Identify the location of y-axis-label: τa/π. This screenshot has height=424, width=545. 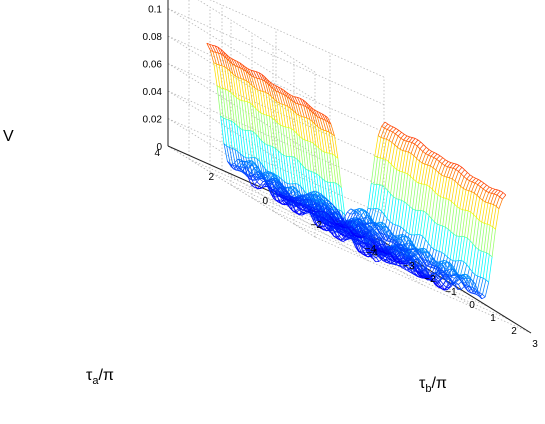
(100, 377).